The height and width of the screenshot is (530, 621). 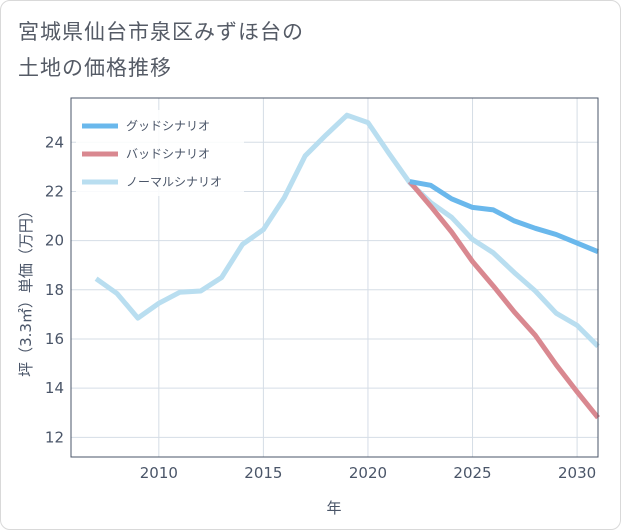 I want to click on x-tick-label: 2025, so click(x=472, y=473).